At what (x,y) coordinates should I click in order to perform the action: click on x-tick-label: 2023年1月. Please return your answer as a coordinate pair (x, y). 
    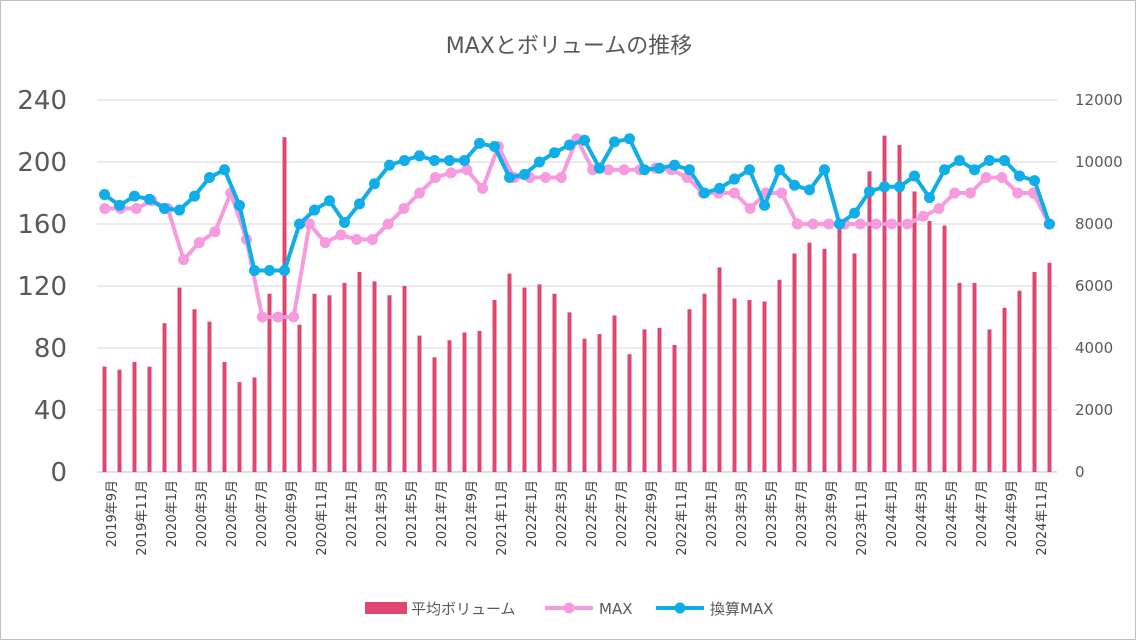
    Looking at the image, I should click on (712, 513).